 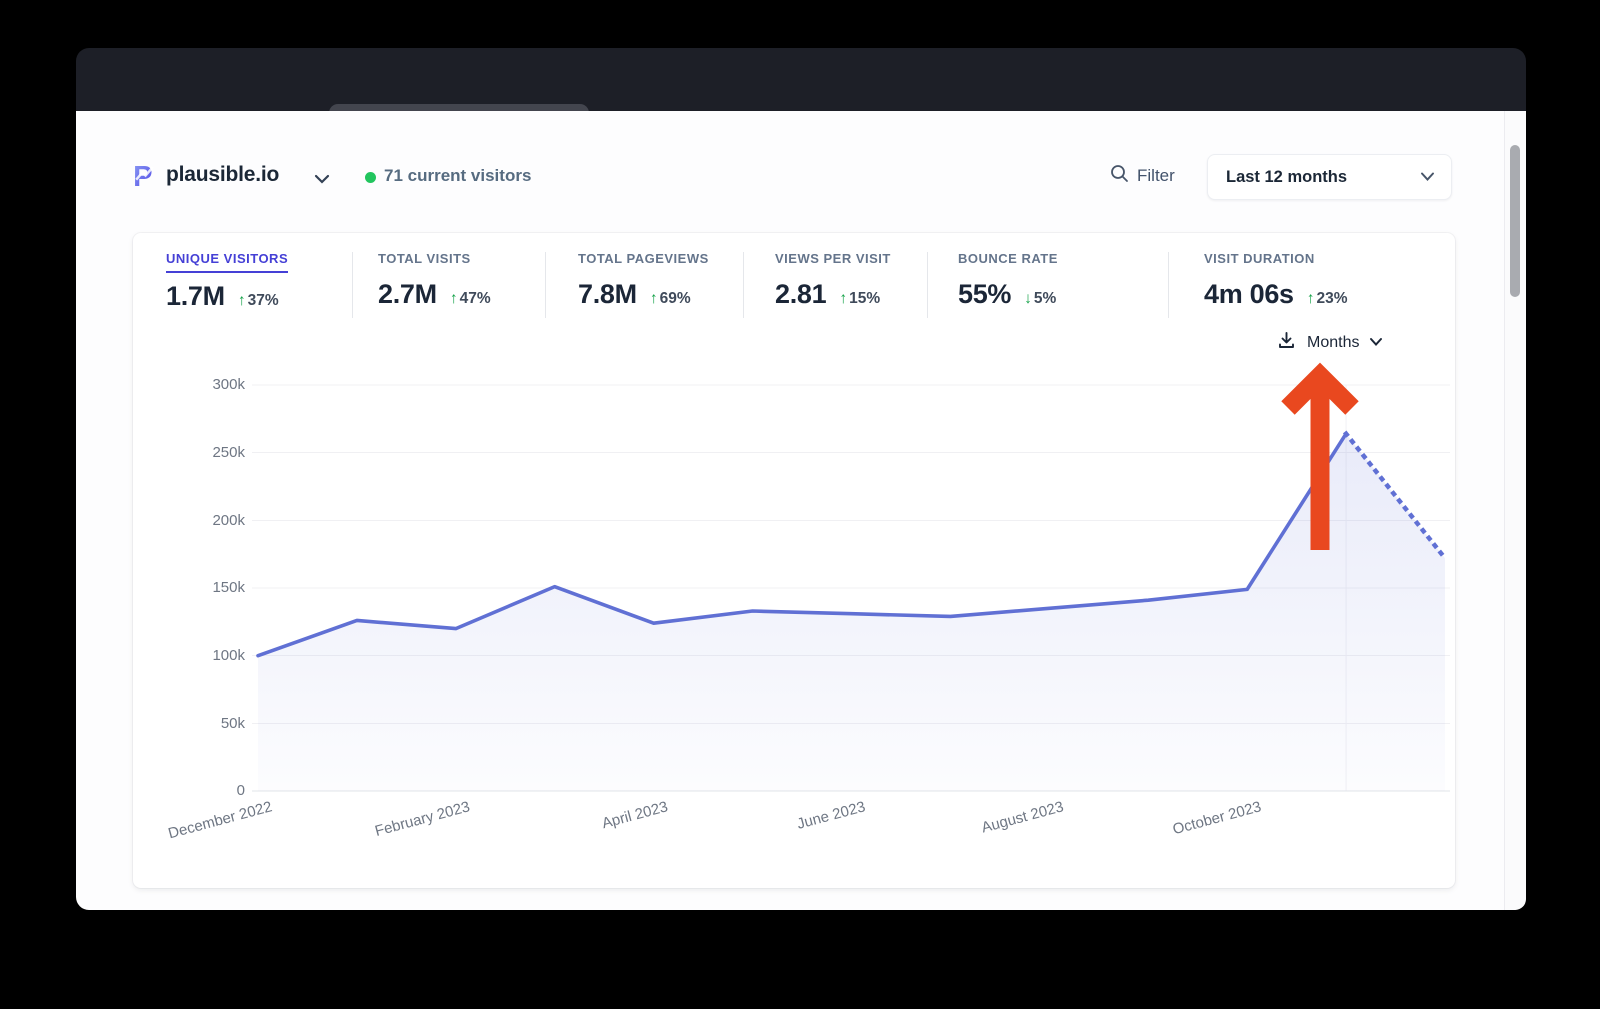 I want to click on y-axis-label: 0, so click(x=240, y=790).